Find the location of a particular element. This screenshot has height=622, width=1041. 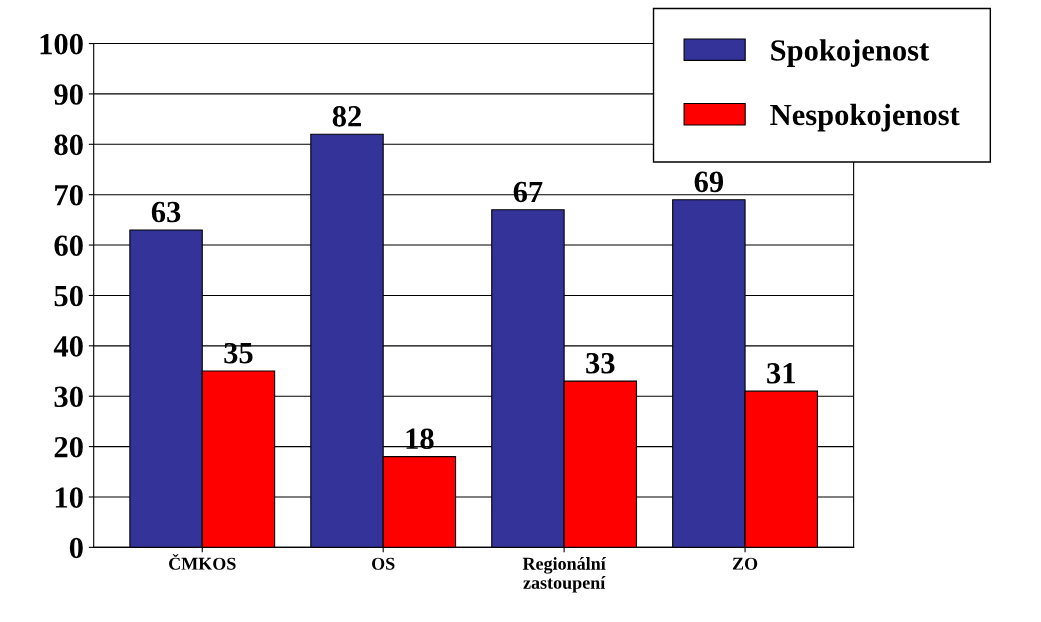

data-label: 31 is located at coordinates (781, 373).